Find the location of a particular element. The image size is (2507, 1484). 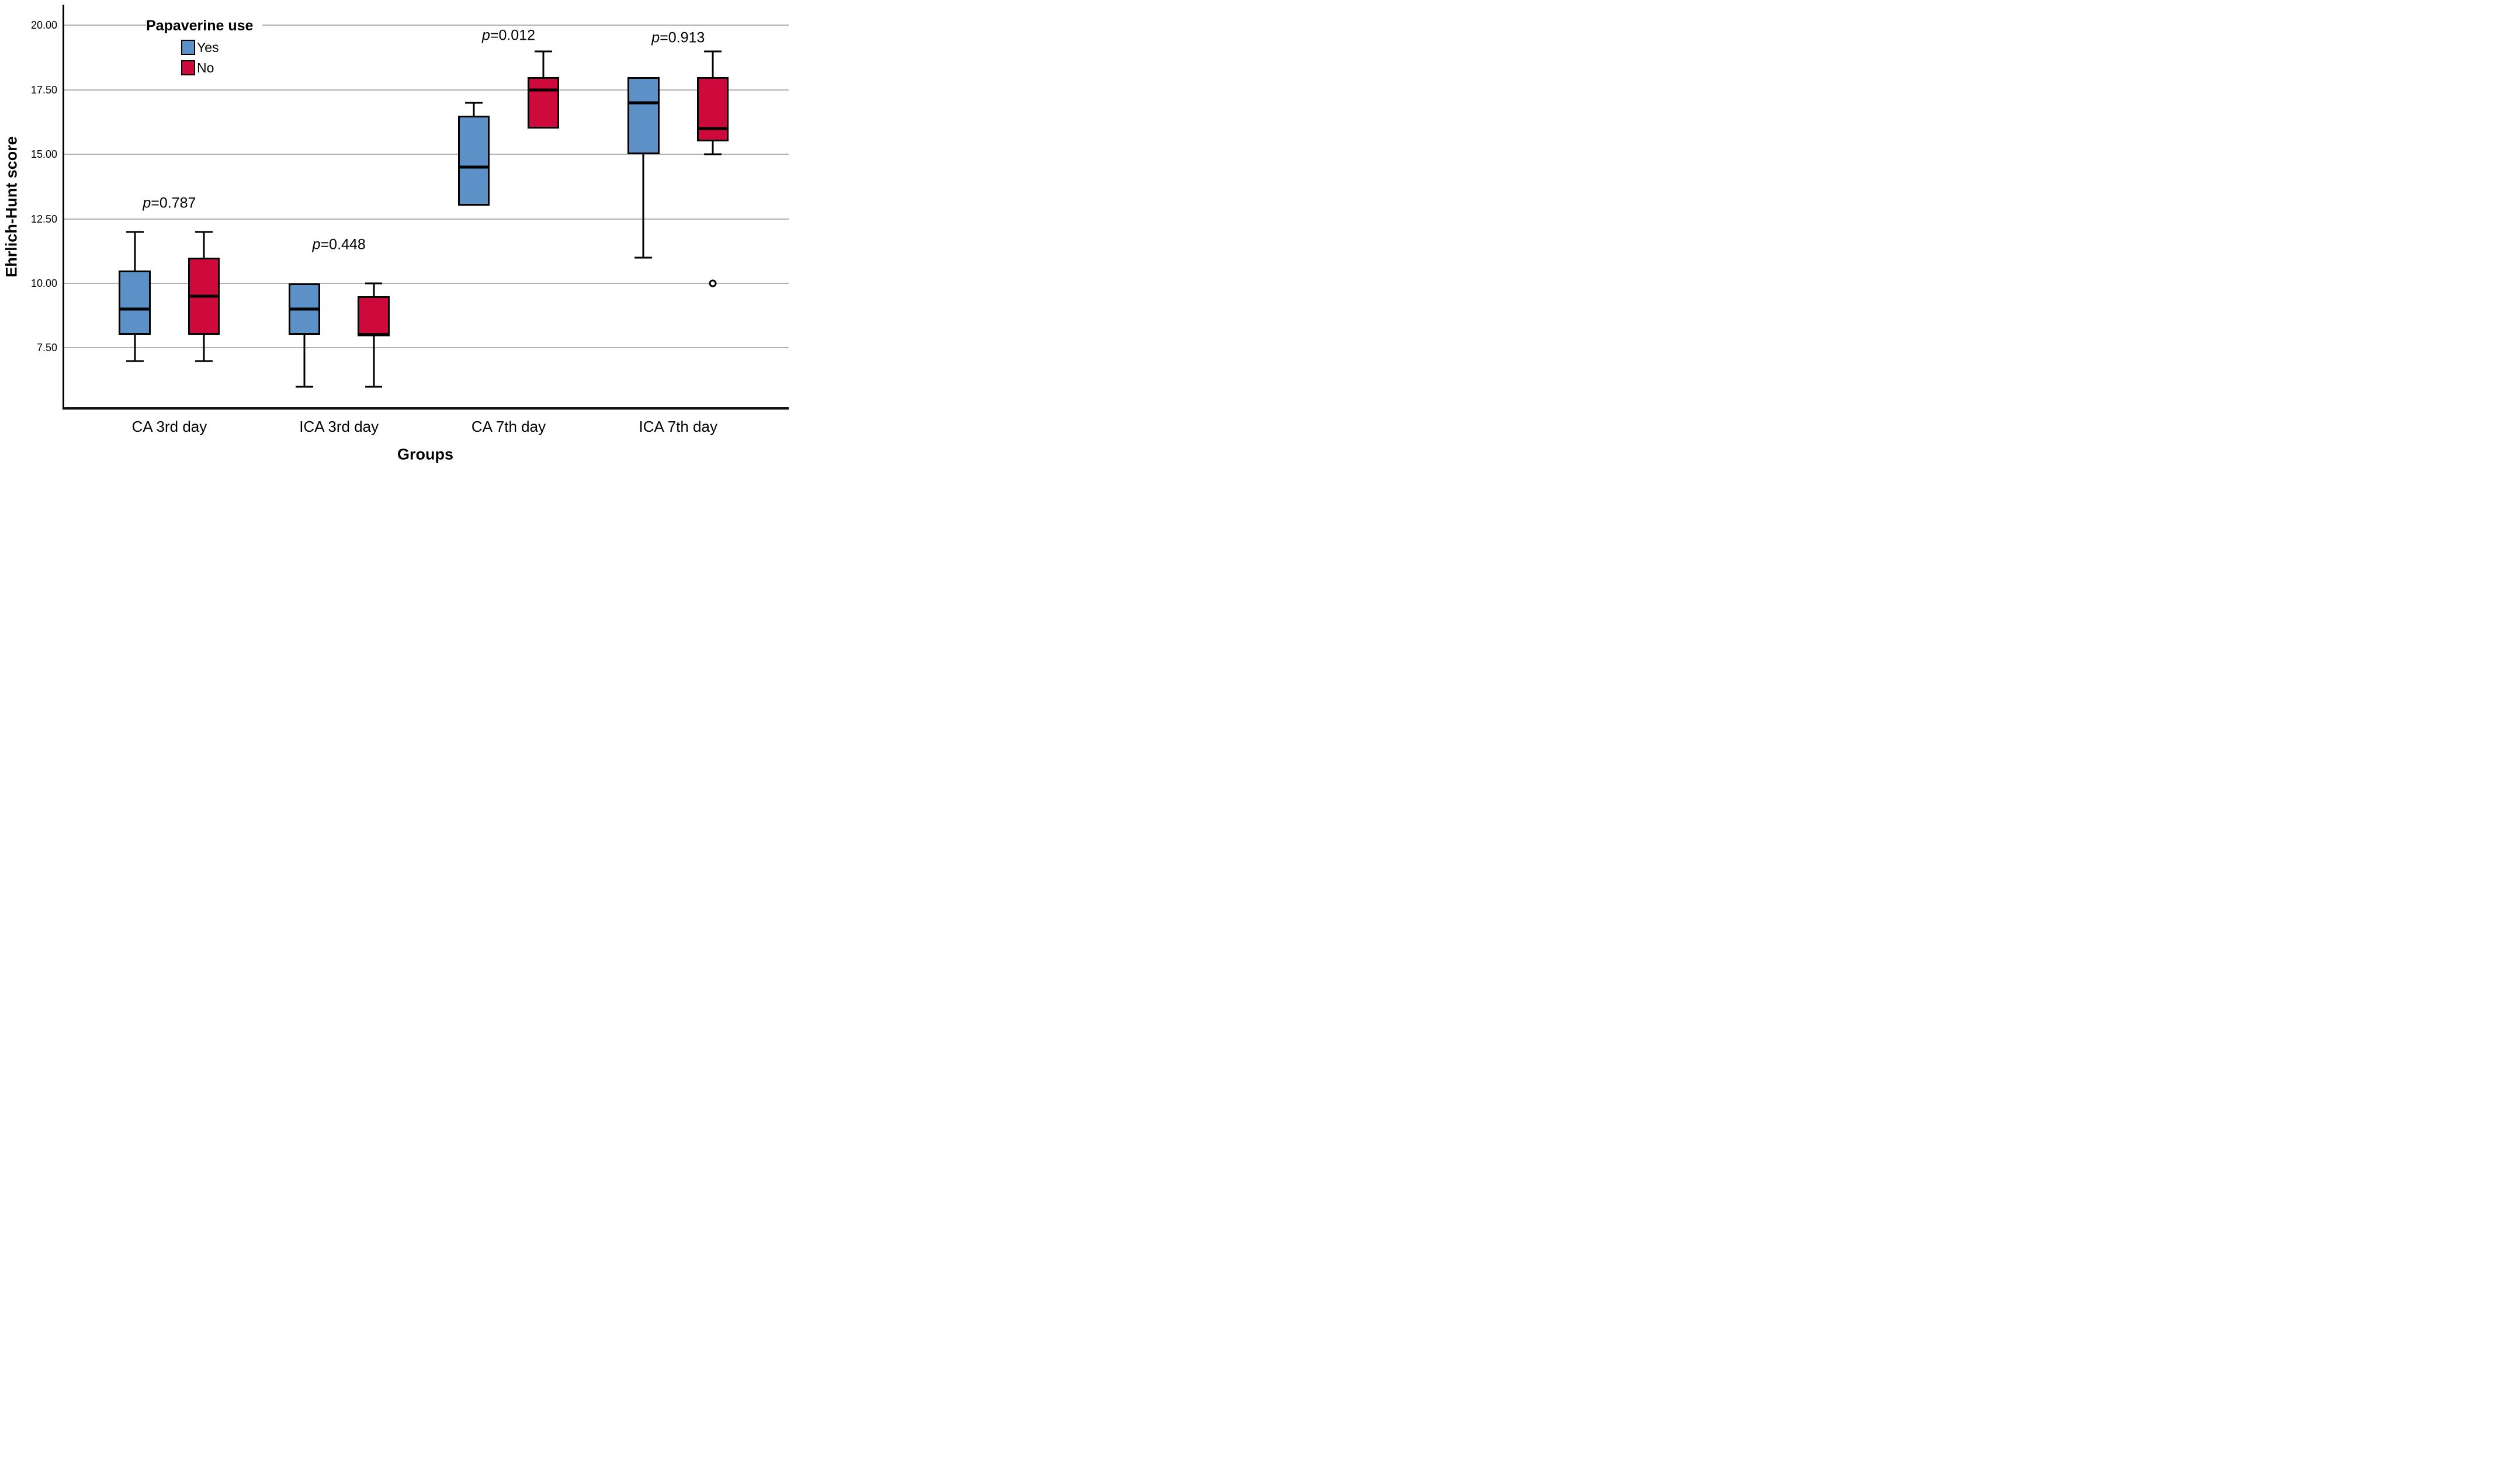

legend-title: Papaverine use is located at coordinates (204, 26).